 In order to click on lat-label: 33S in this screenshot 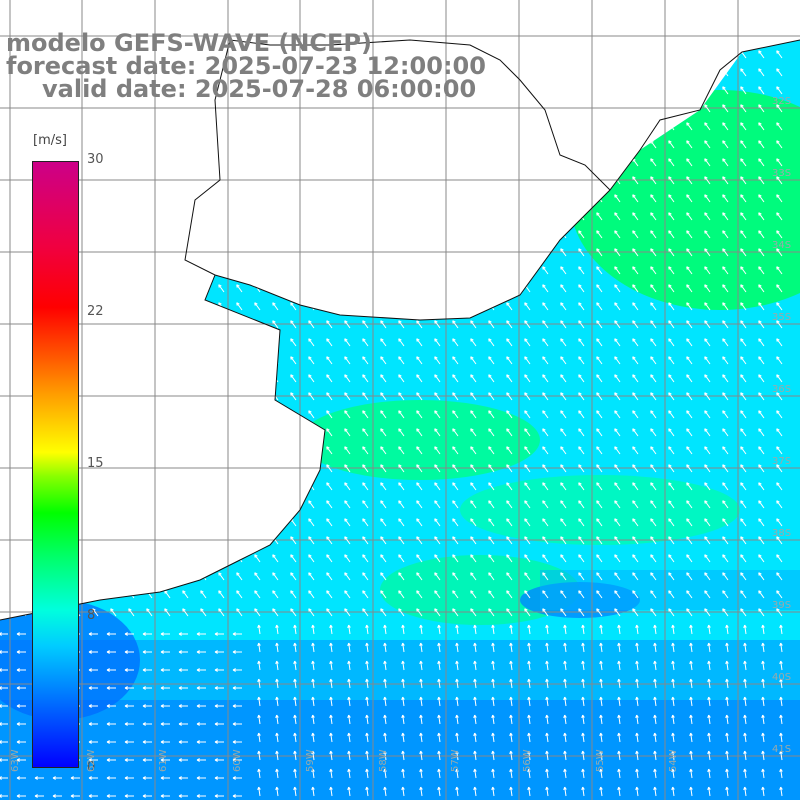, I will do `click(782, 173)`.